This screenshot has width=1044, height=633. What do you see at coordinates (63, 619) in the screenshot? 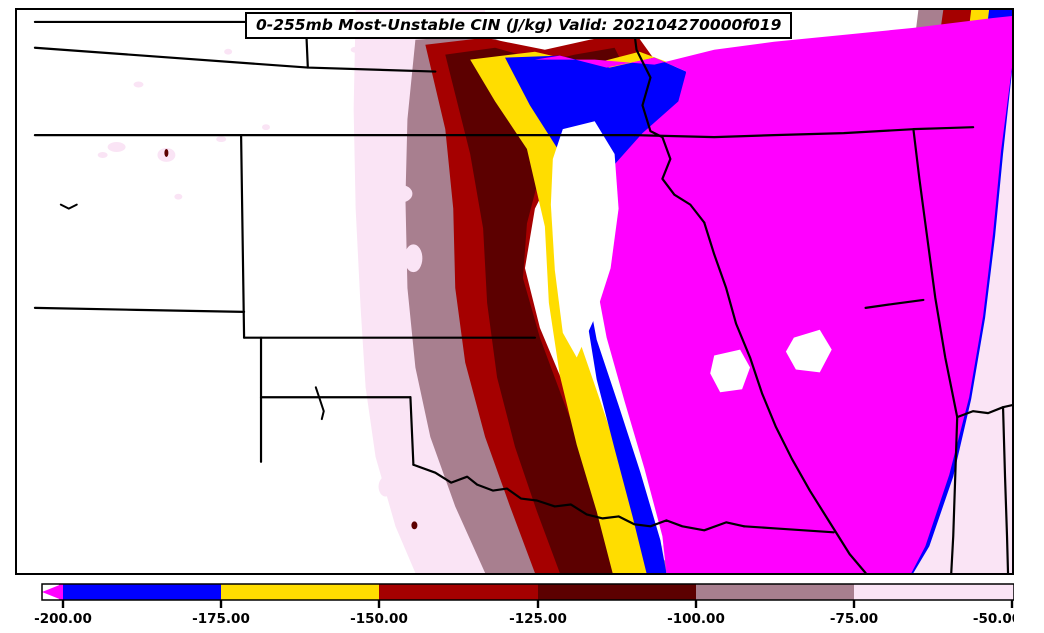
I see `colorbar-tick-label-0: -200.00` at bounding box center [63, 619].